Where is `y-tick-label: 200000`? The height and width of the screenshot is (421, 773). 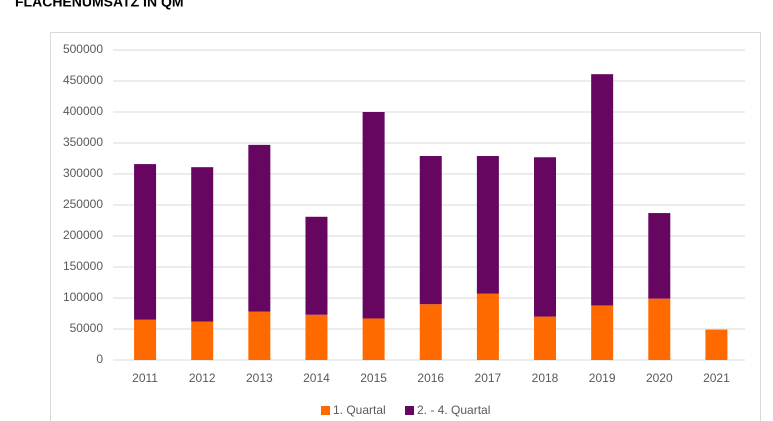 y-tick-label: 200000 is located at coordinates (83, 235).